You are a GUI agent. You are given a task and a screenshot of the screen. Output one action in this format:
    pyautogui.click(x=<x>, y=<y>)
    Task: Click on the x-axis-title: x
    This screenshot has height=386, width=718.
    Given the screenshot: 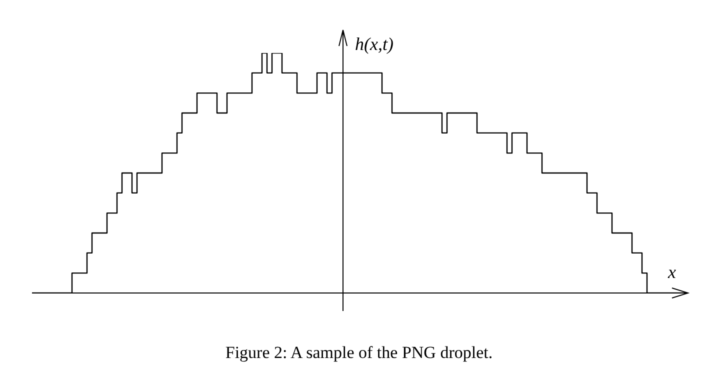 What is the action you would take?
    pyautogui.click(x=671, y=272)
    